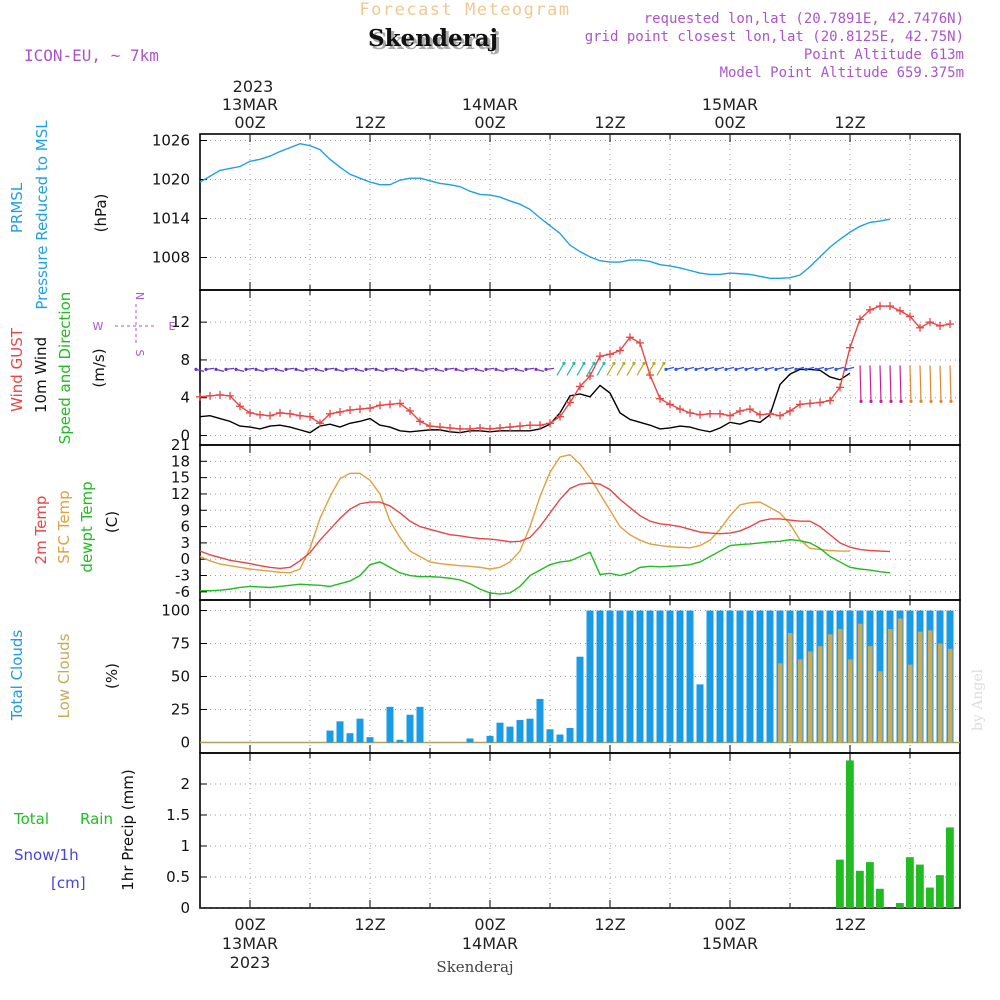 This screenshot has height=1000, width=1000. Describe the element at coordinates (59, 215) in the screenshot. I see `pressure-labels: PRMSL Pressure Reduced to MSL (hPa)` at that location.